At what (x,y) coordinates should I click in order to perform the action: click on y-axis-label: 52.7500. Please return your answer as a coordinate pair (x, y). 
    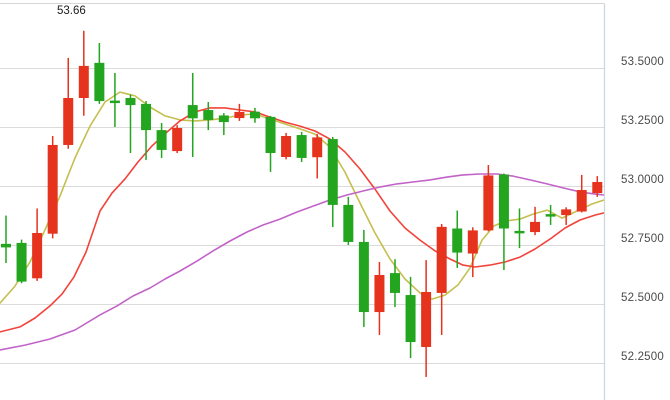
    Looking at the image, I should click on (642, 239).